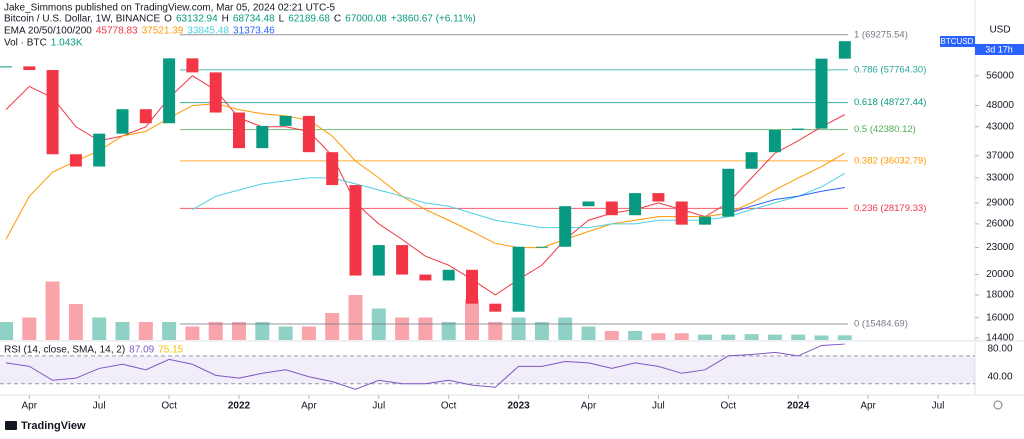  I want to click on countdown-tag, so click(999, 49).